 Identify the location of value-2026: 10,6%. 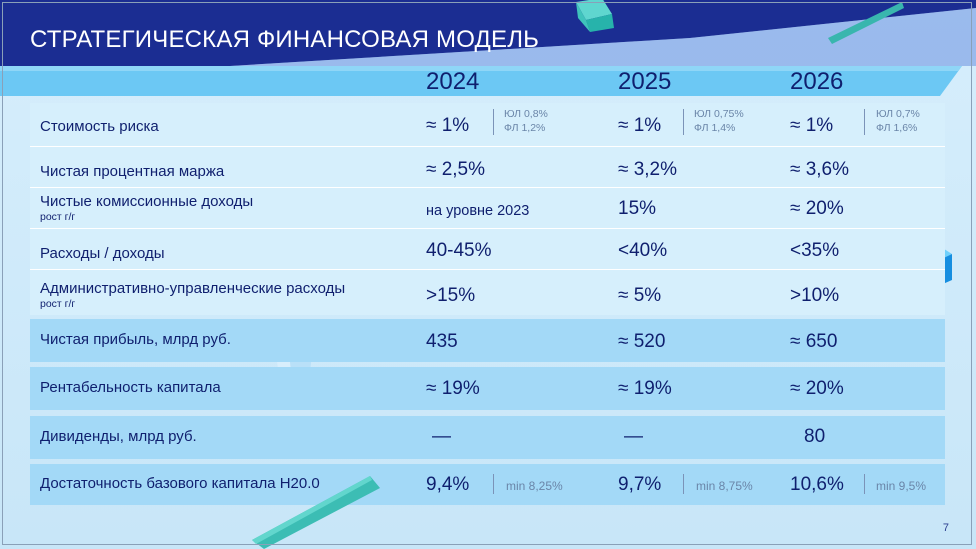
(817, 484).